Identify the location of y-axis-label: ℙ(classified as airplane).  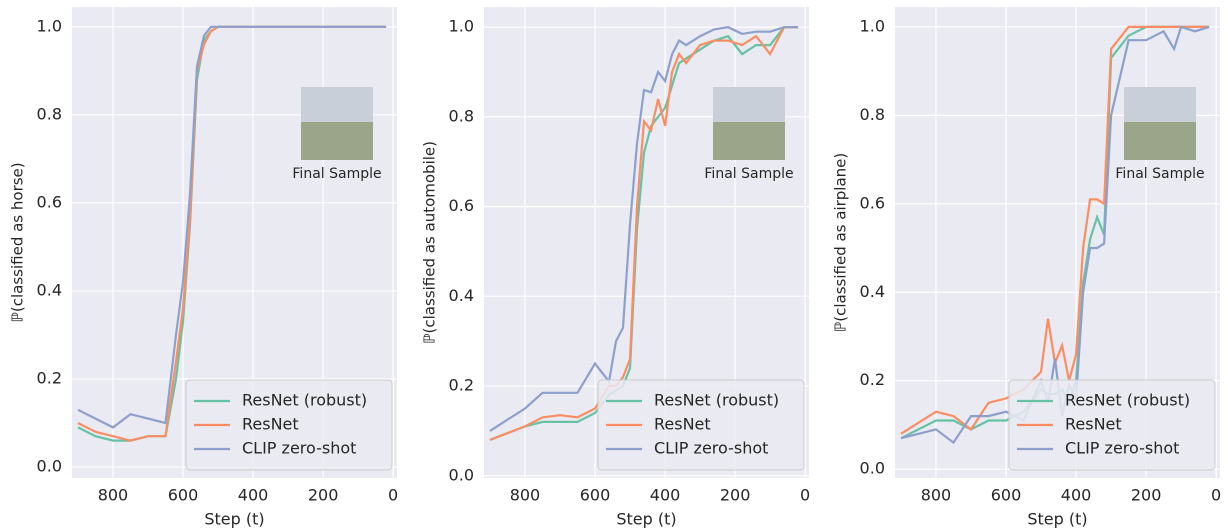
(841, 243).